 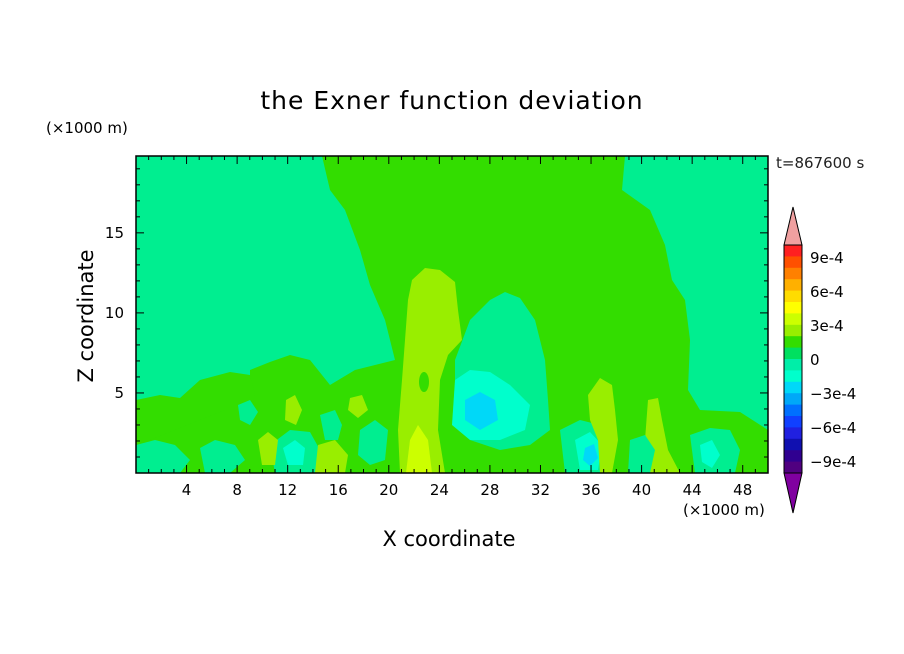 What do you see at coordinates (449, 539) in the screenshot?
I see `x-axis-label: X coordinate` at bounding box center [449, 539].